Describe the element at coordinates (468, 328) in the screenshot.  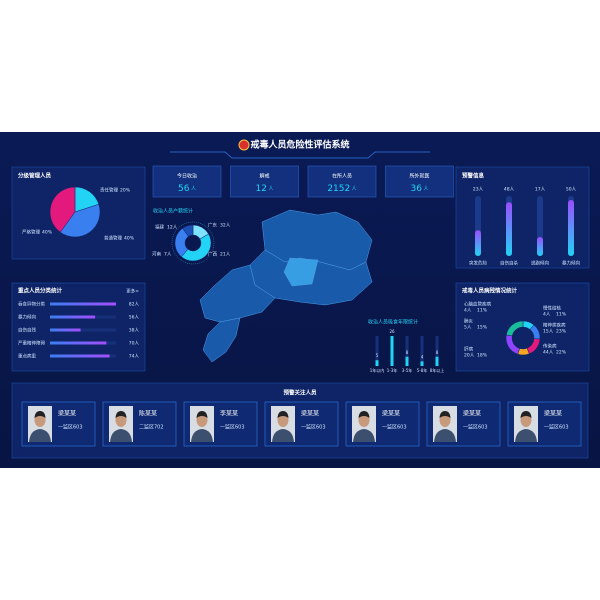
I see `count-label: 5人` at that location.